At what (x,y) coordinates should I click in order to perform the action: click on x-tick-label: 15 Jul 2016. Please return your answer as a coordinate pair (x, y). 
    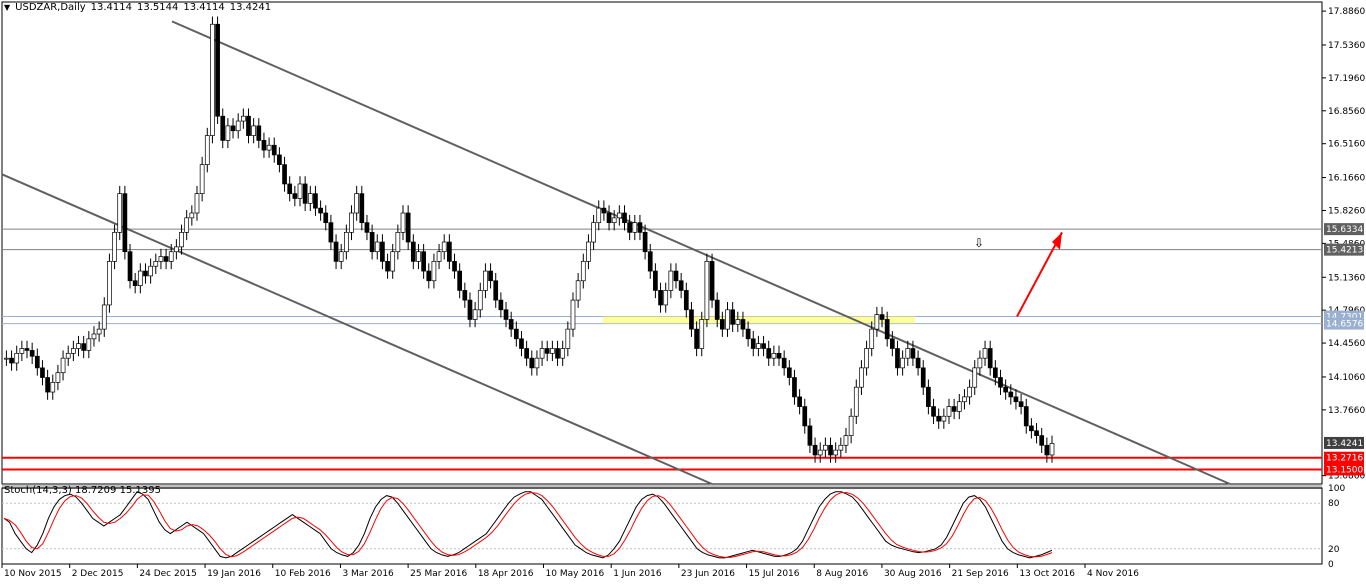
    Looking at the image, I should click on (774, 574).